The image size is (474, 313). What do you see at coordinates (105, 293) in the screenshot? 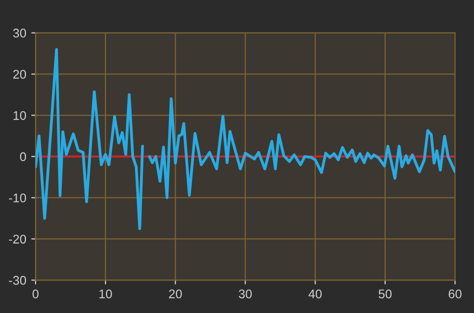
I see `x-tick-label: 10` at bounding box center [105, 293].